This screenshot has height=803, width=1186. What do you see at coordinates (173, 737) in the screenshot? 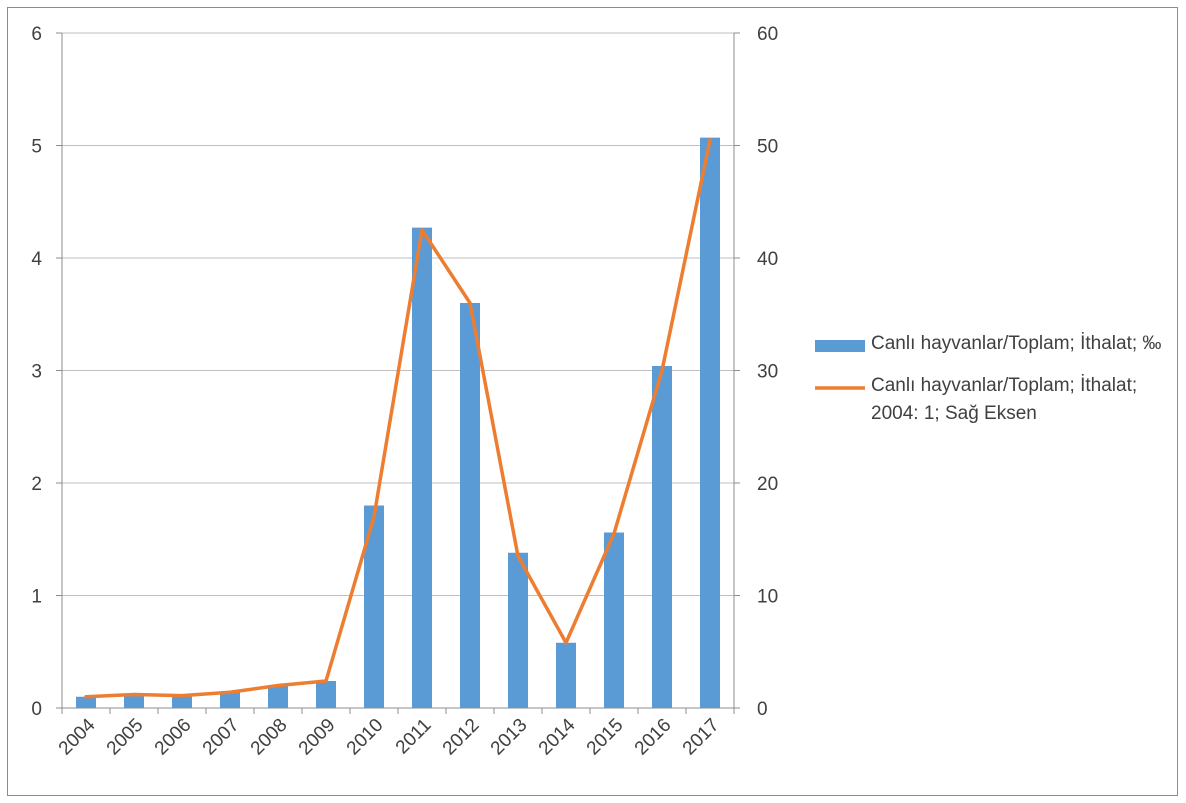
I see `x-tick-label: 2006` at bounding box center [173, 737].